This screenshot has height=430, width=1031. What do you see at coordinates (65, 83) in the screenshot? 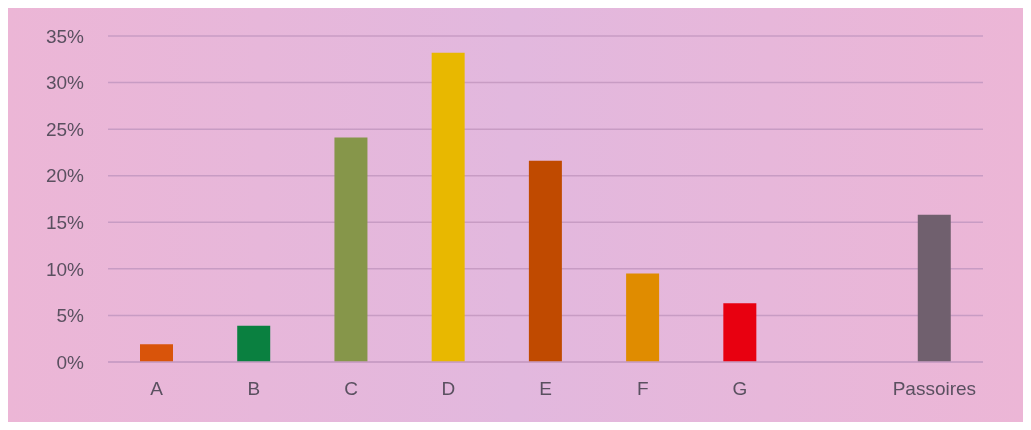
I see `y-tick-label: 30%` at bounding box center [65, 83].